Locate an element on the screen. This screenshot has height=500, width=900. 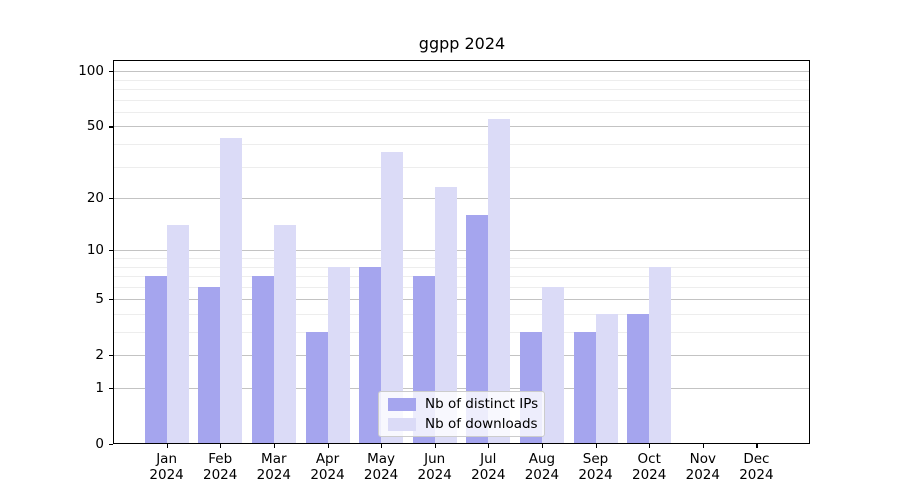
x-tick-label: Oct 2024 is located at coordinates (649, 467).